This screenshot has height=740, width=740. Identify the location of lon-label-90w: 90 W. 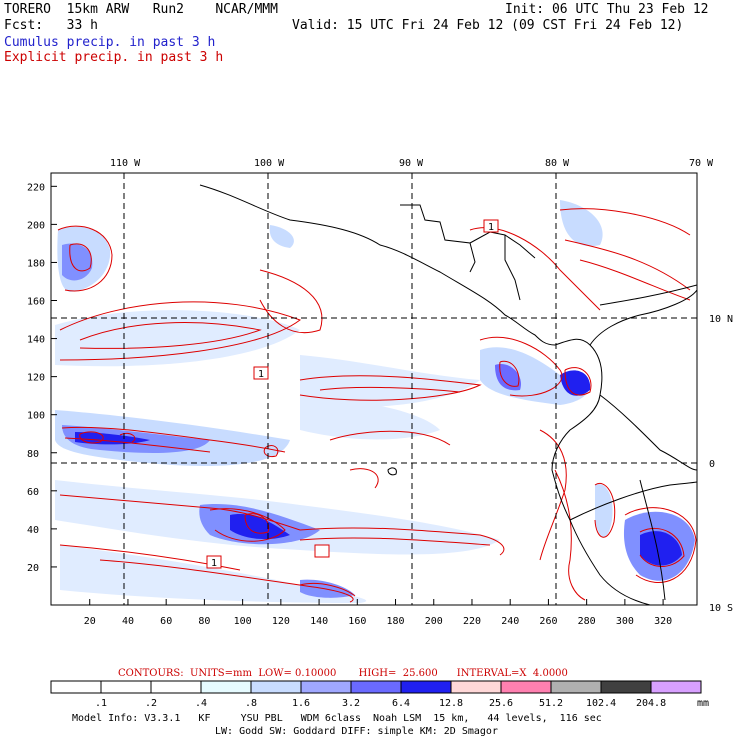
(411, 163).